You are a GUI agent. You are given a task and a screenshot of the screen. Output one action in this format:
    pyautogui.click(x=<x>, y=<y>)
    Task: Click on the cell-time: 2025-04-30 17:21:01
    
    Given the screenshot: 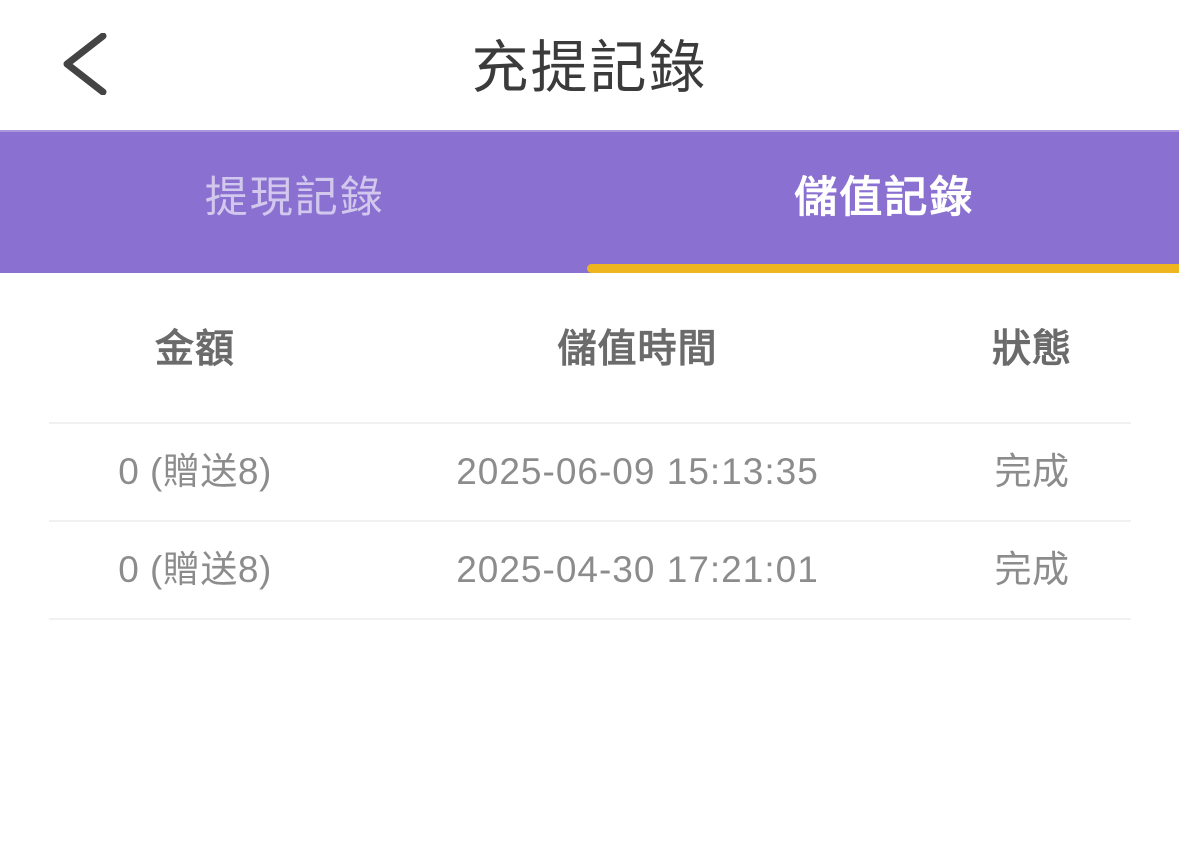 What is the action you would take?
    pyautogui.click(x=637, y=569)
    